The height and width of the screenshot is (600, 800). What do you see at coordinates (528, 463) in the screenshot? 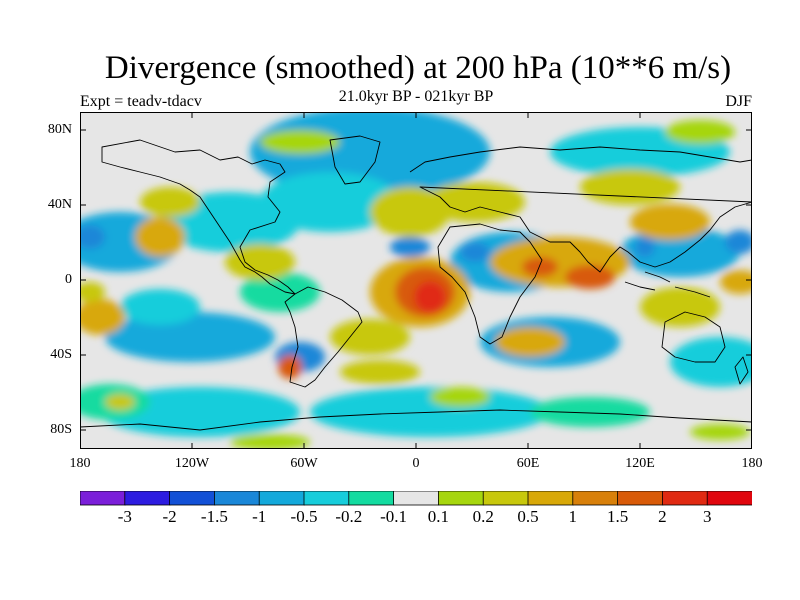
I see `lon-label-60e: 60E` at bounding box center [528, 463].